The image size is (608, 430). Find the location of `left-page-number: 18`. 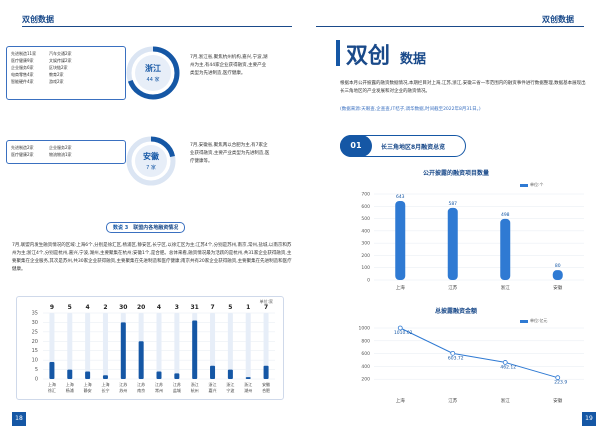

left-page-number: 18 is located at coordinates (19, 419).